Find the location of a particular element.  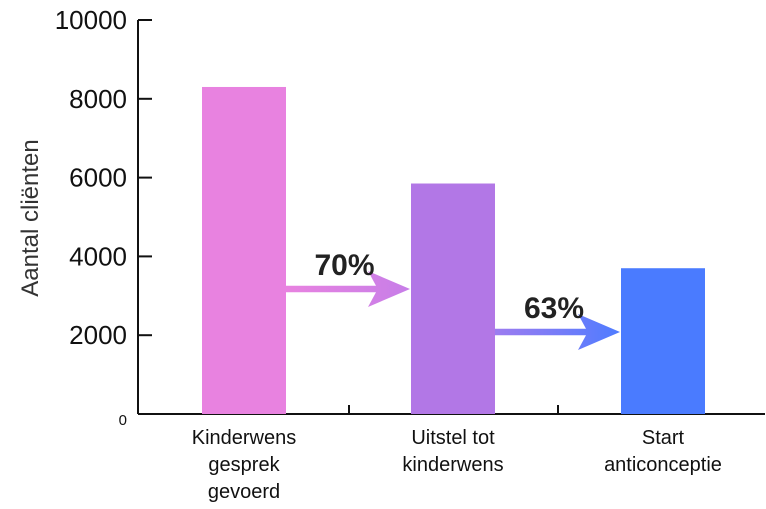

conversion-arrow: 63% is located at coordinates (557, 321).